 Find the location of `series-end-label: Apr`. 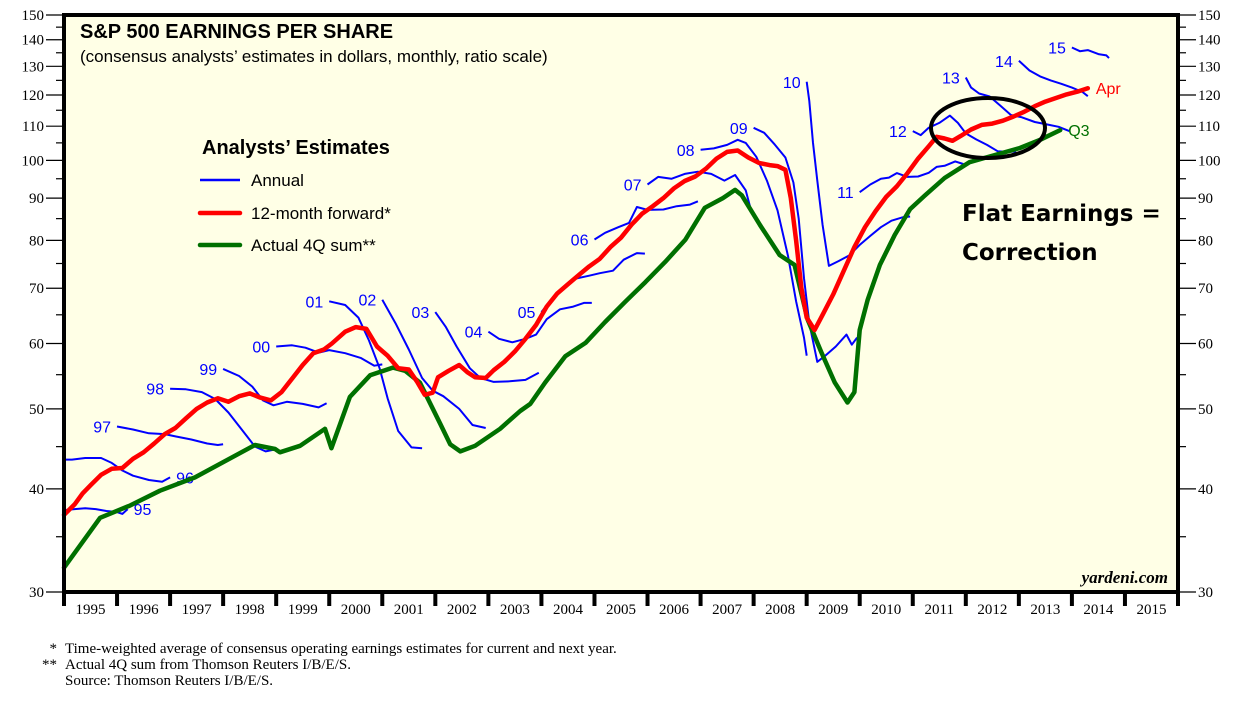

series-end-label: Apr is located at coordinates (1109, 89).